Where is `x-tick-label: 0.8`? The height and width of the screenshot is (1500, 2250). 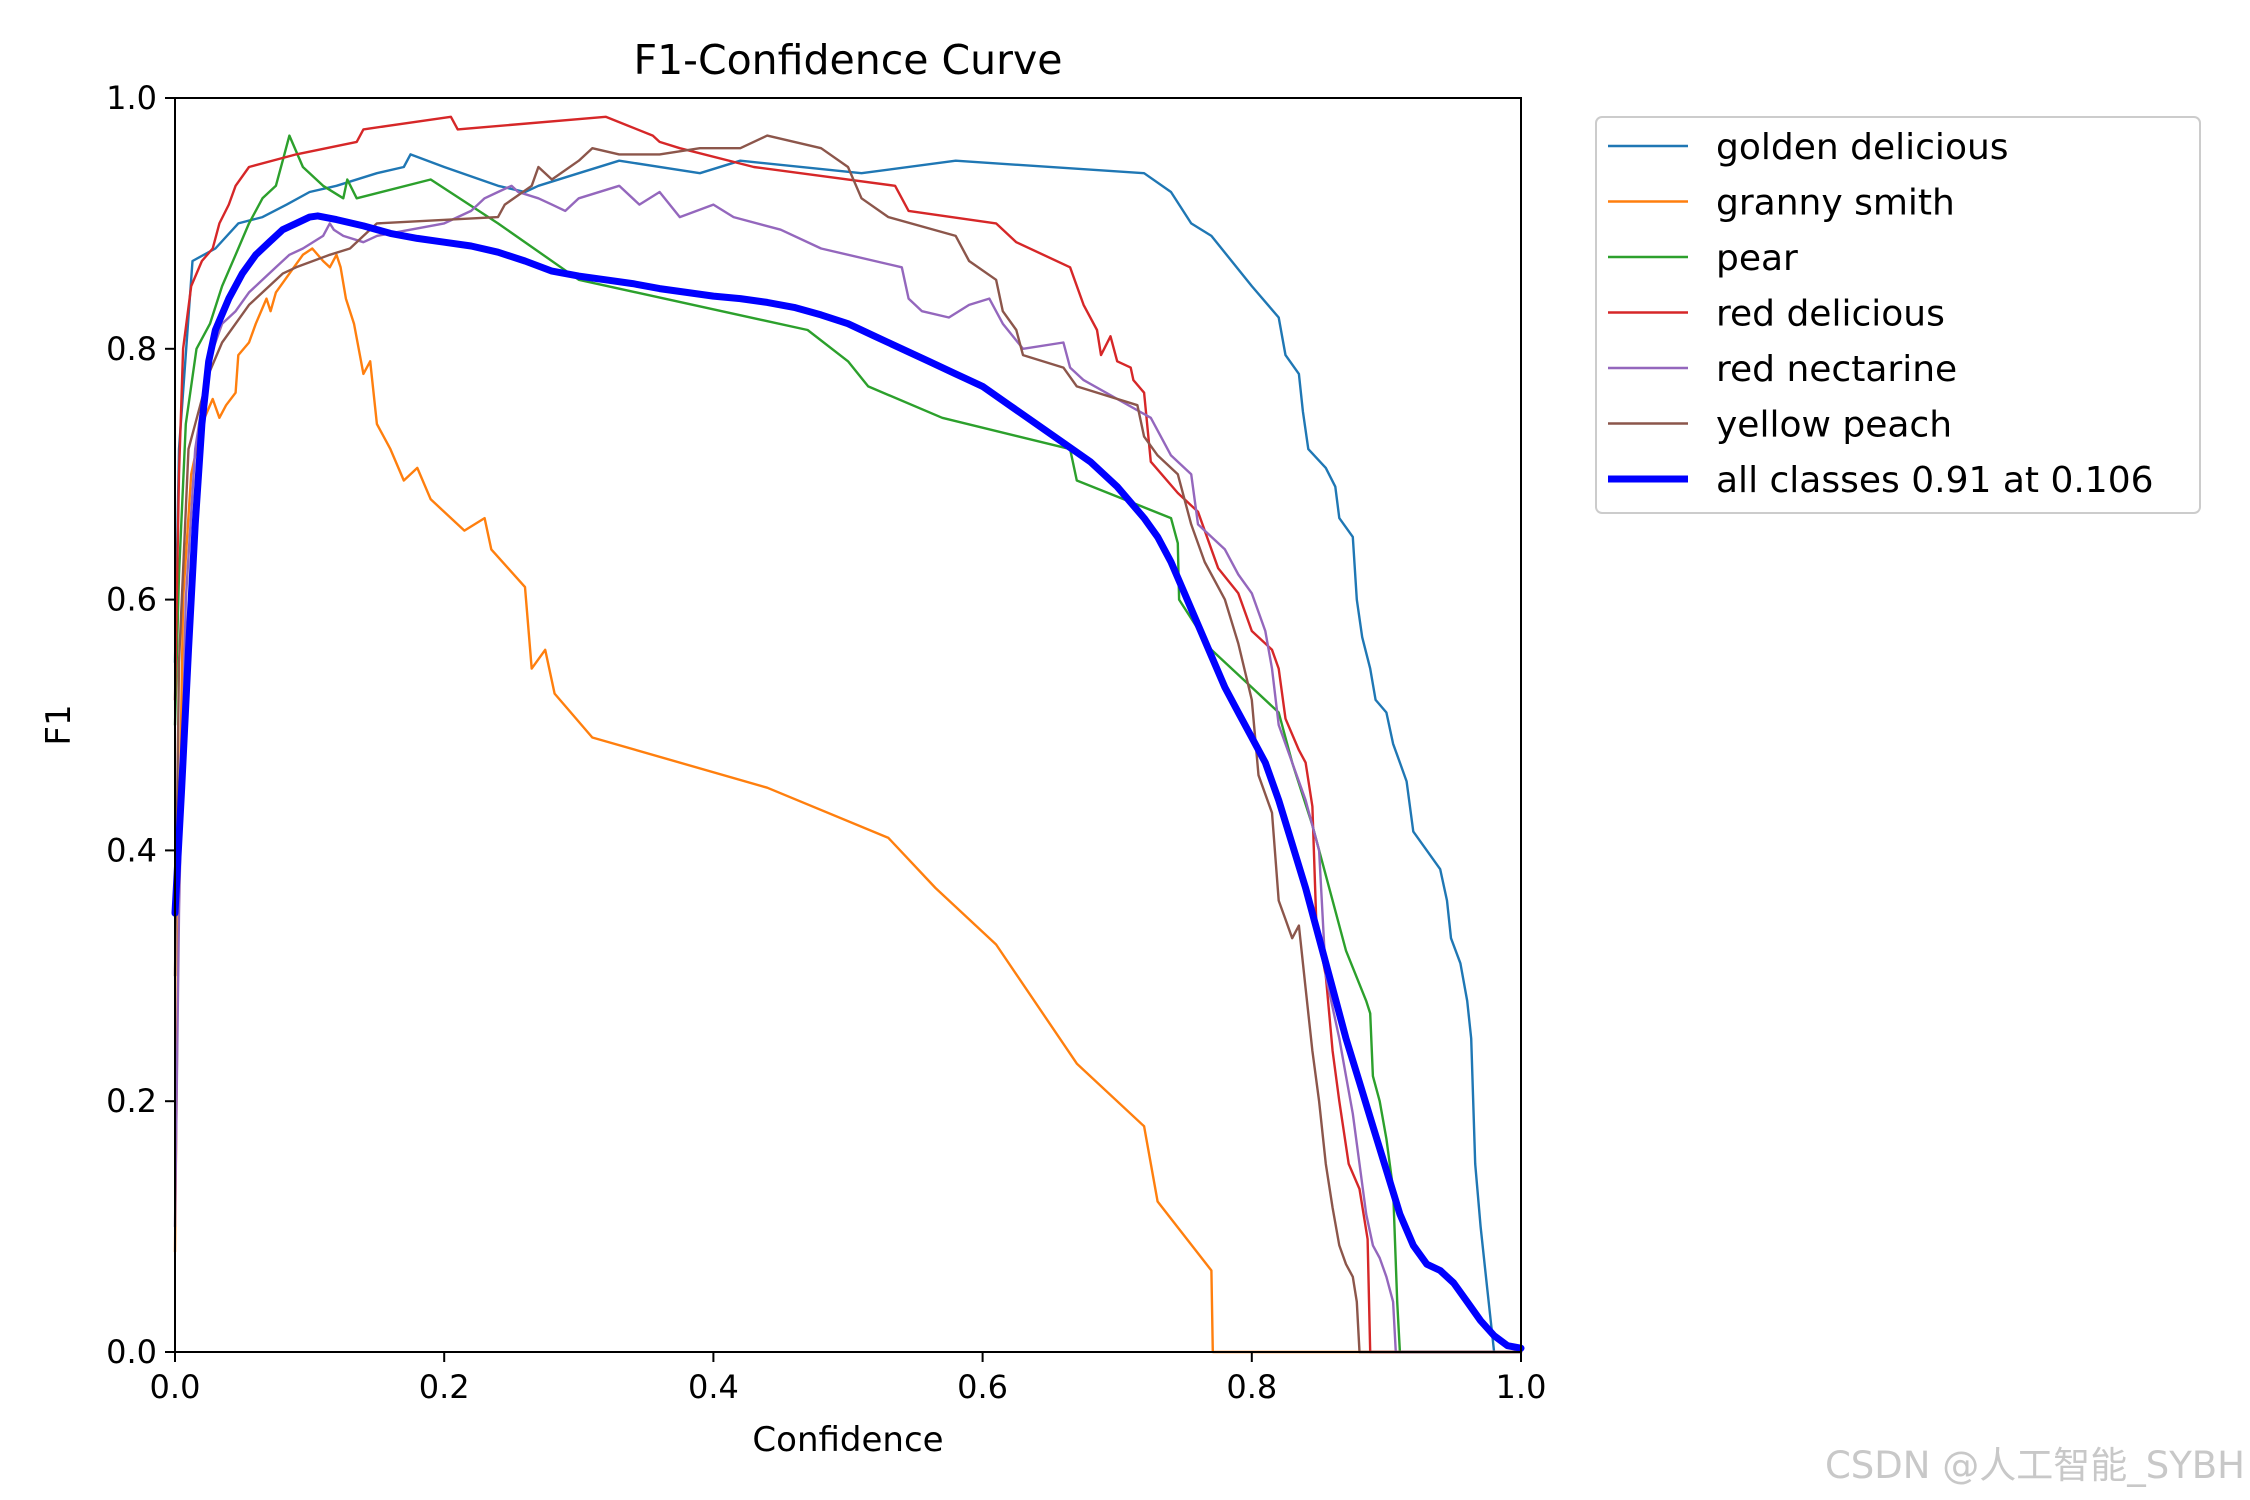 x-tick-label: 0.8 is located at coordinates (1251, 1387).